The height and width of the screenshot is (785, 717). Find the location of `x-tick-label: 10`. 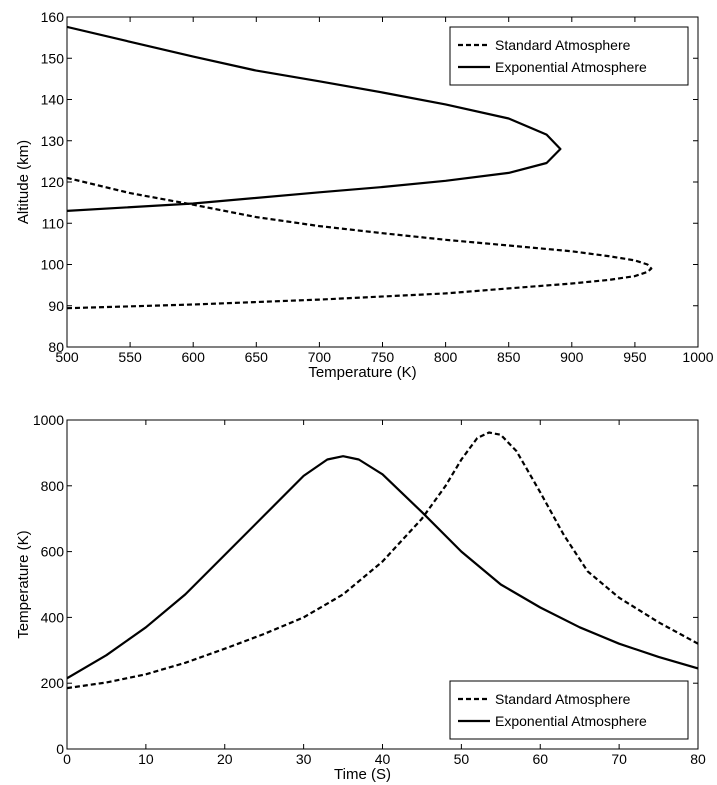

x-tick-label: 10 is located at coordinates (146, 759).